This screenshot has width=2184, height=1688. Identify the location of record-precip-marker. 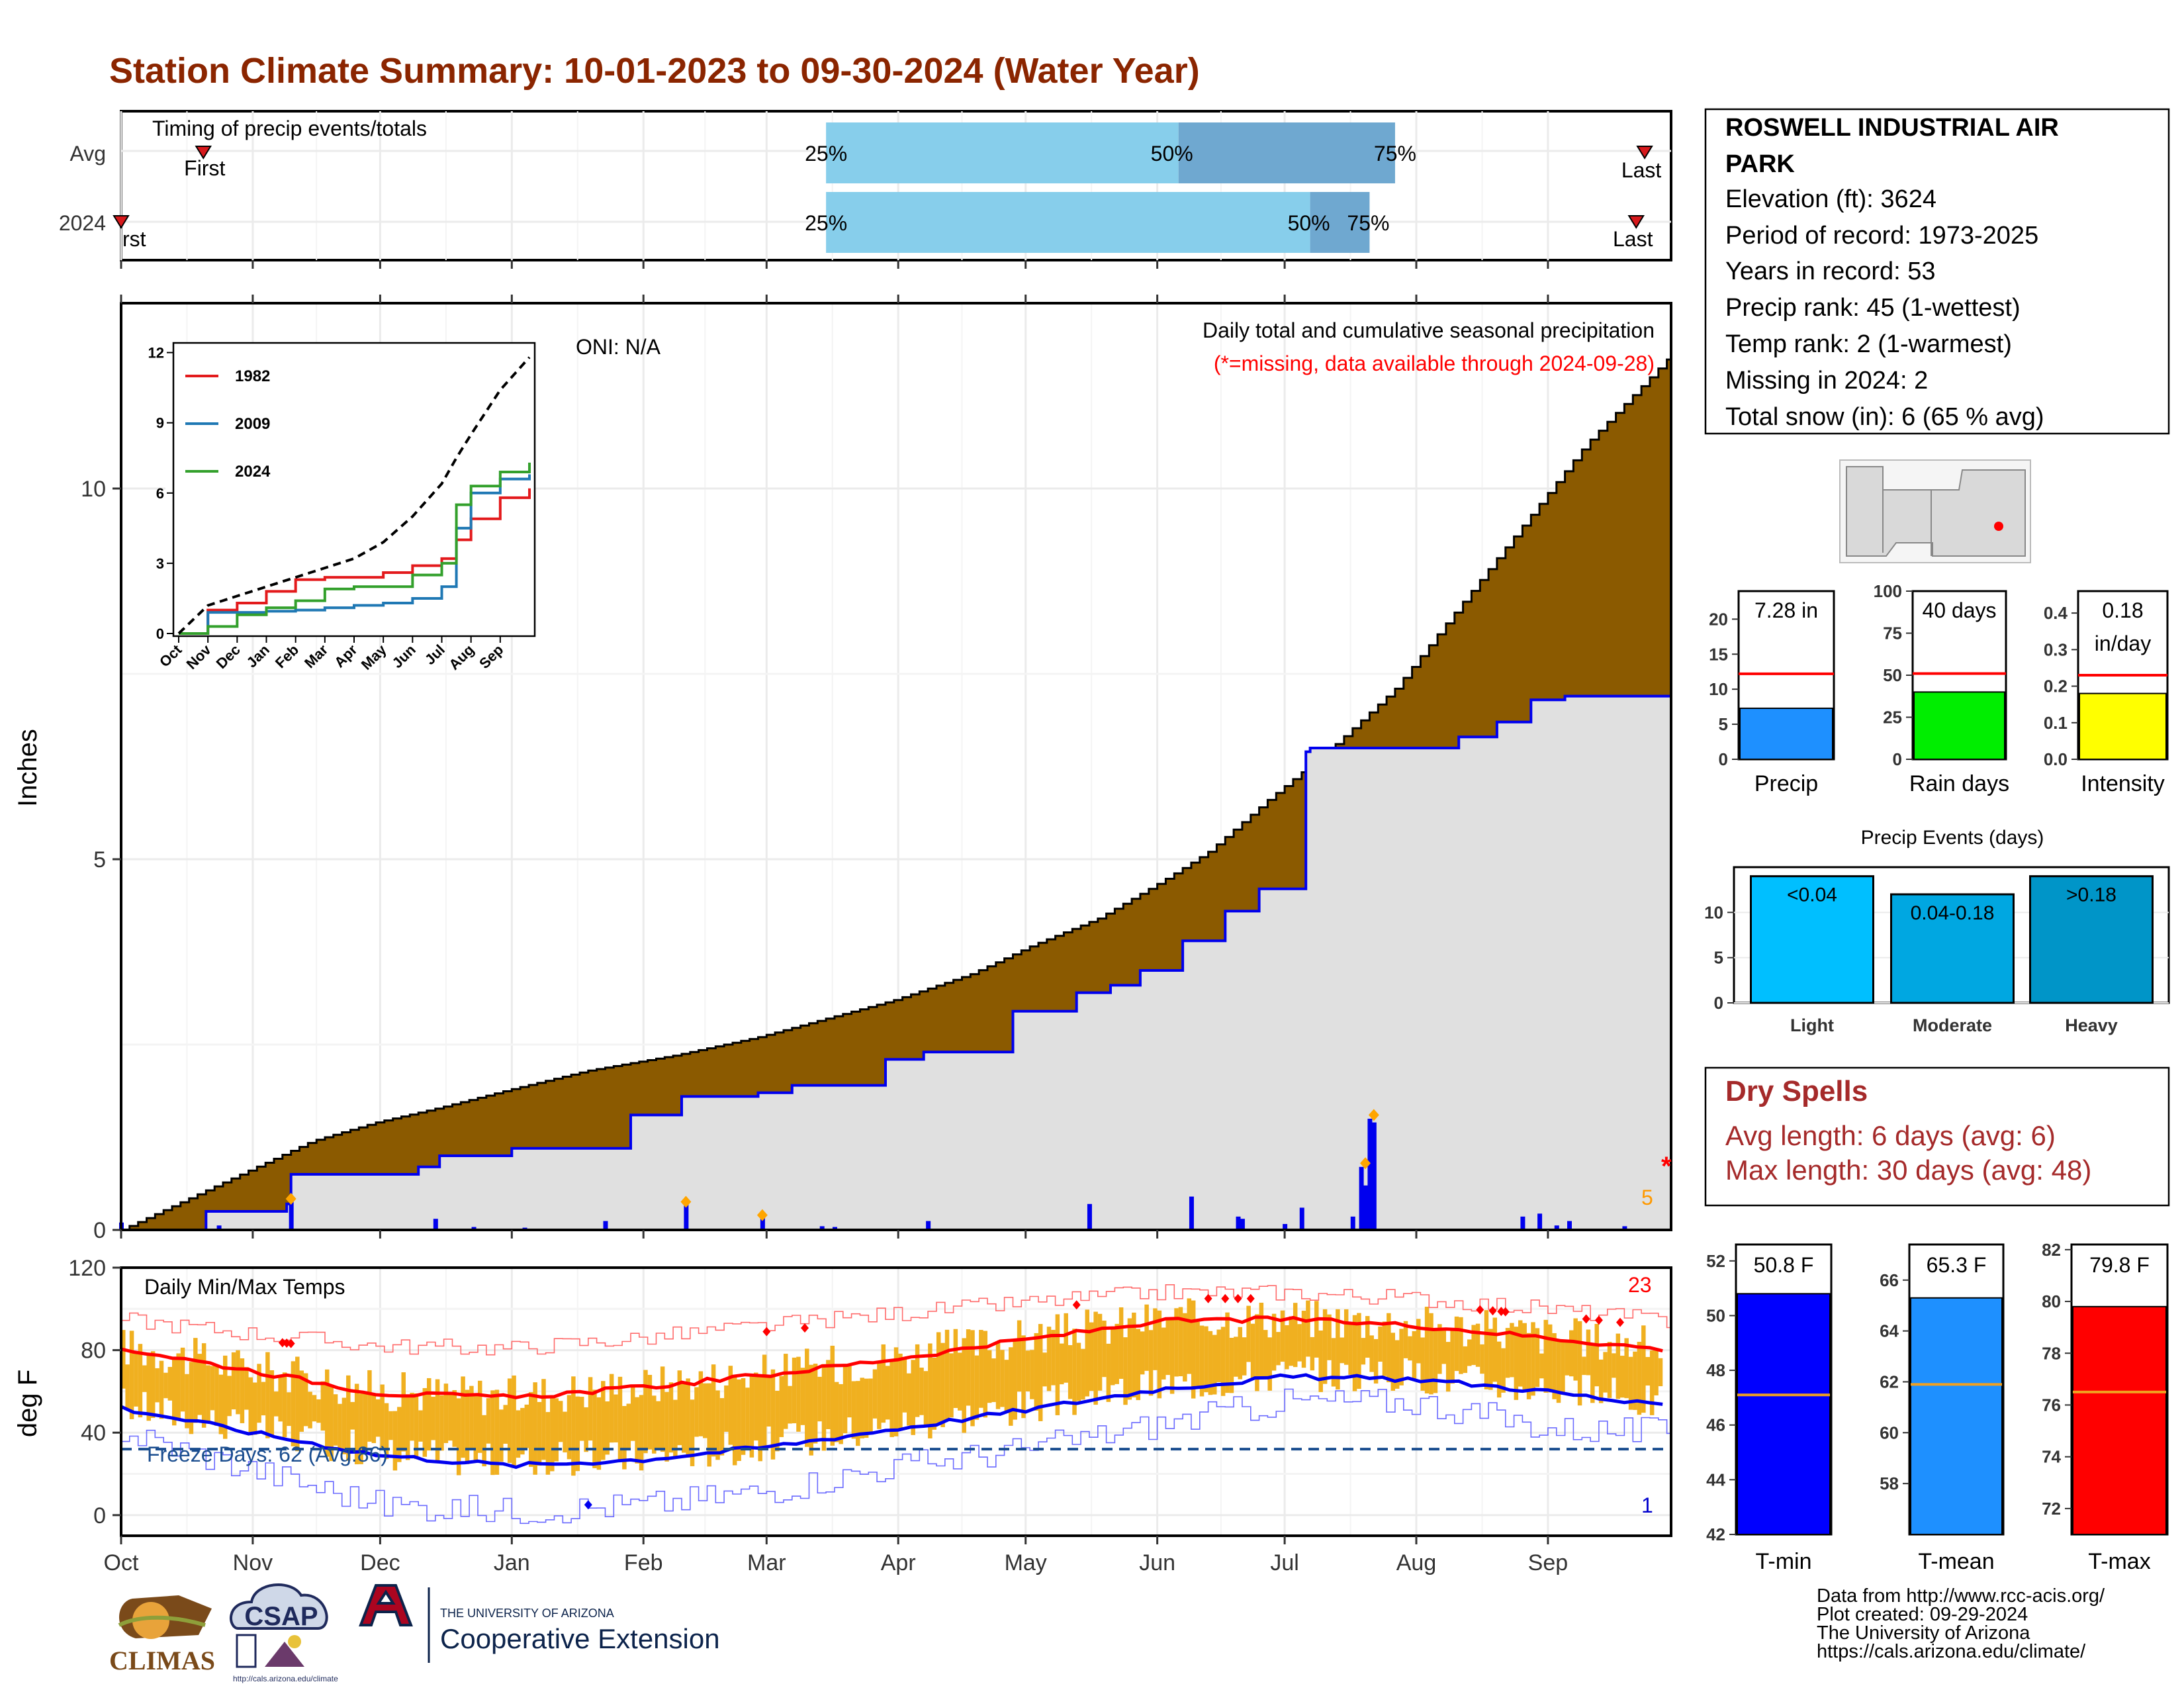
(290, 1198).